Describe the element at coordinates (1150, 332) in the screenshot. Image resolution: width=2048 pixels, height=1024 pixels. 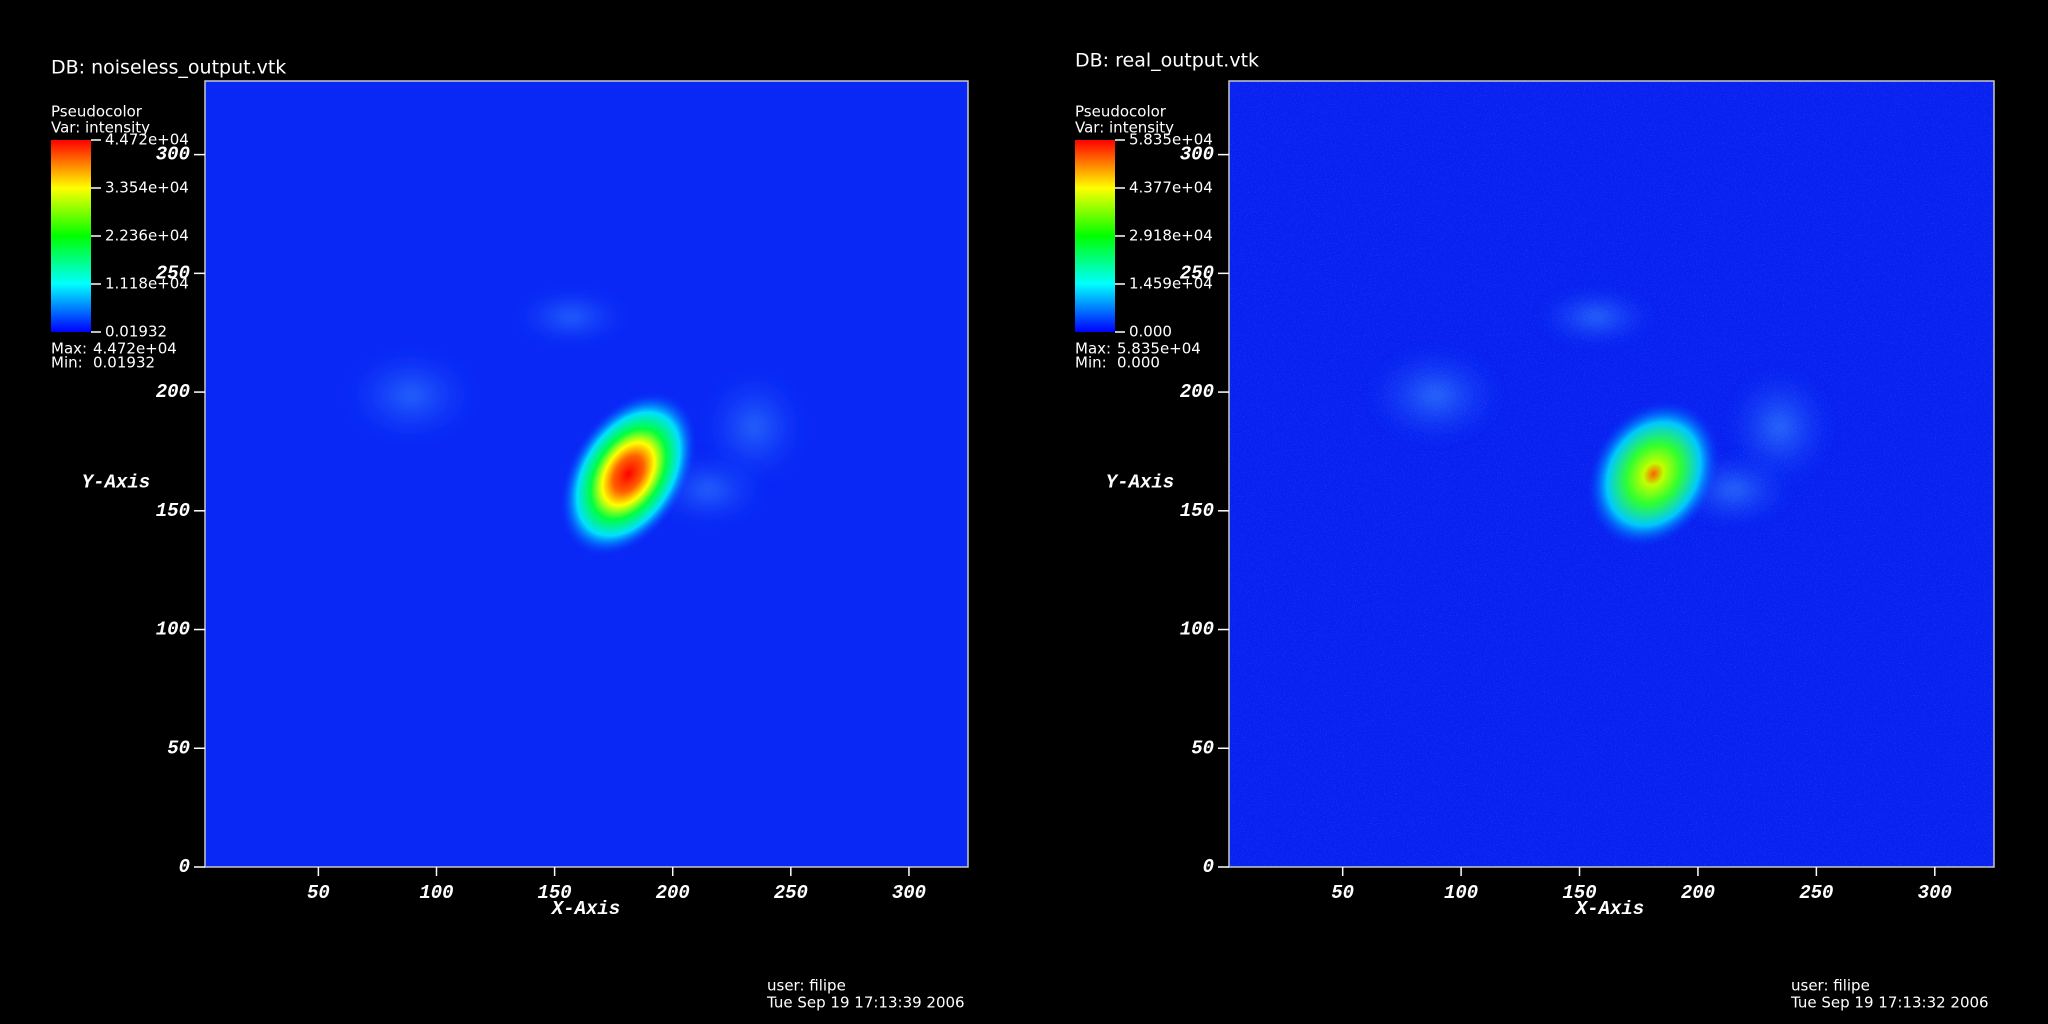
I see `colorbar-tick-label: 0.000` at that location.